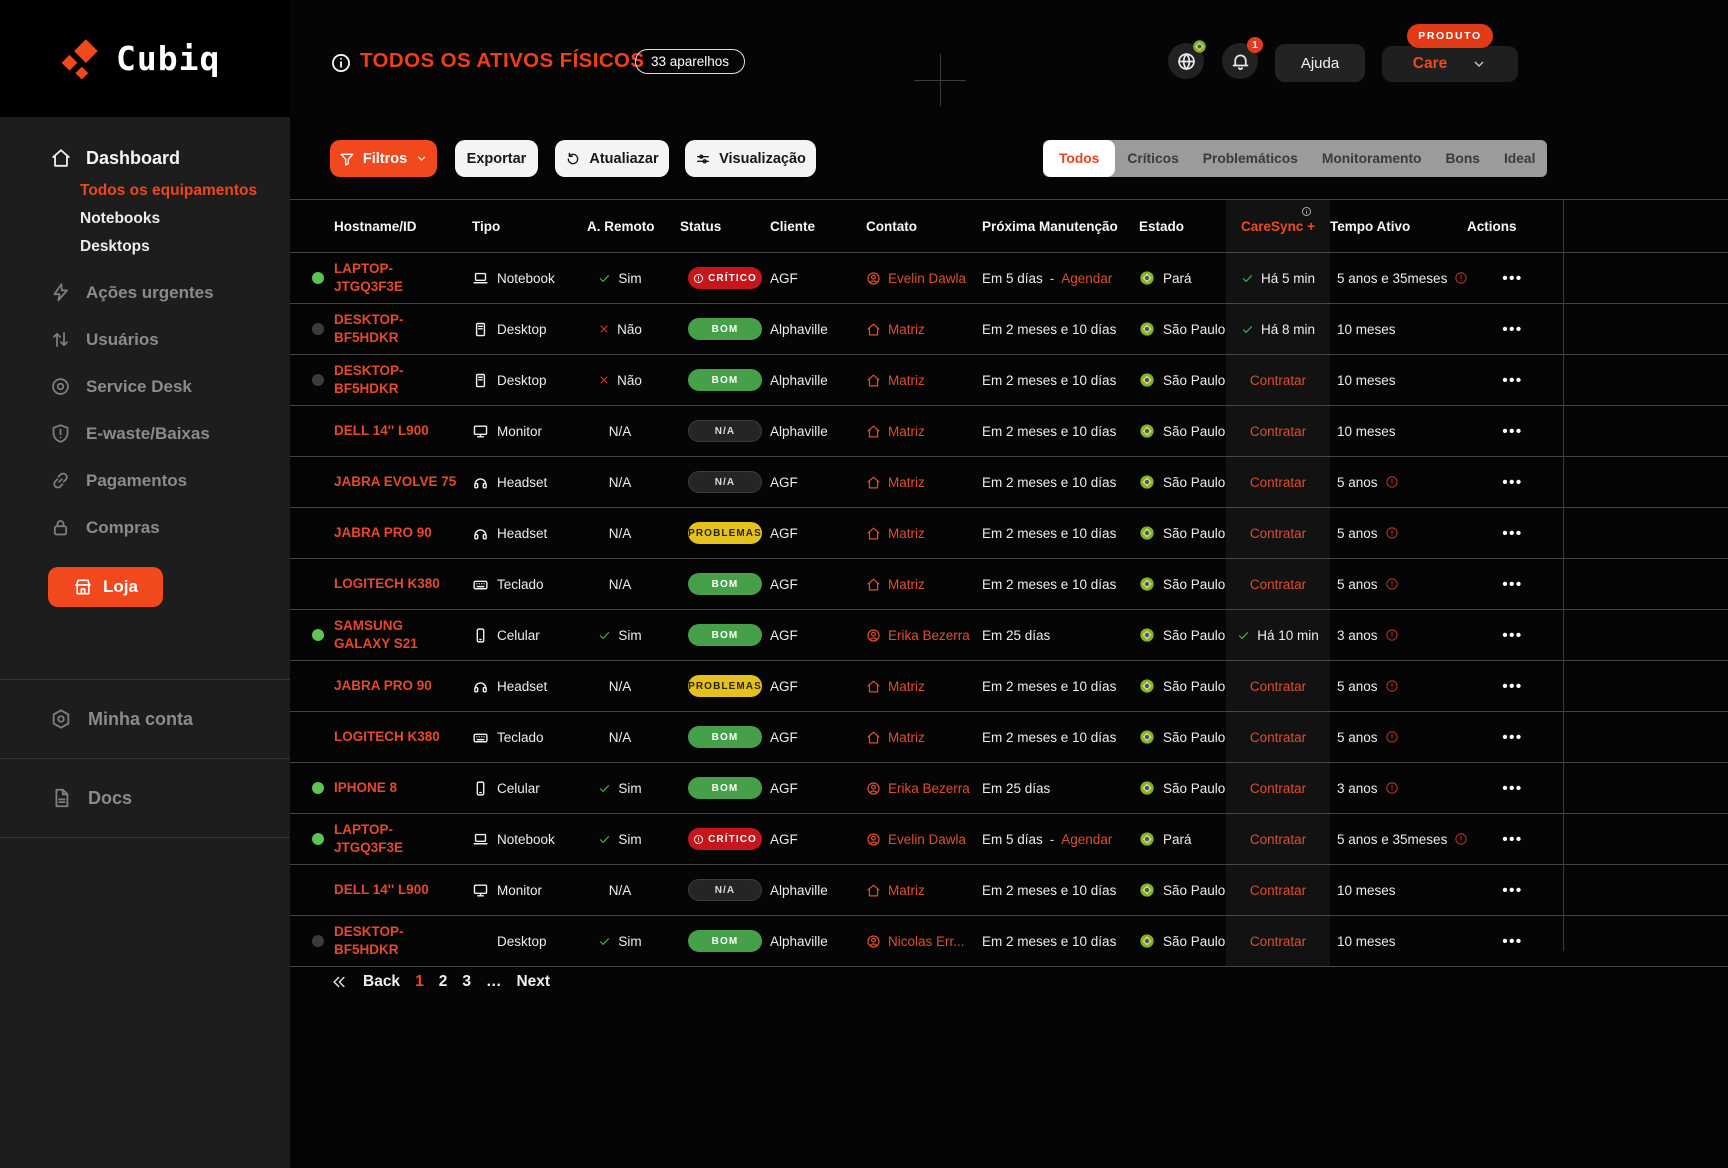  What do you see at coordinates (1372, 158) in the screenshot?
I see `tab-monitoramento: Monitoramento` at bounding box center [1372, 158].